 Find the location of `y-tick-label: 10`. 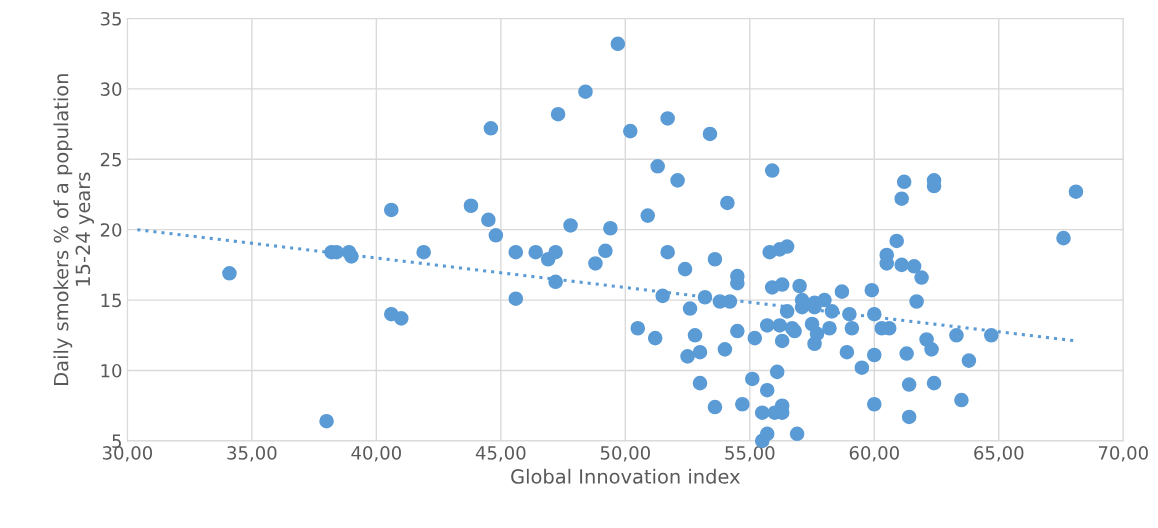

y-tick-label: 10 is located at coordinates (111, 370).